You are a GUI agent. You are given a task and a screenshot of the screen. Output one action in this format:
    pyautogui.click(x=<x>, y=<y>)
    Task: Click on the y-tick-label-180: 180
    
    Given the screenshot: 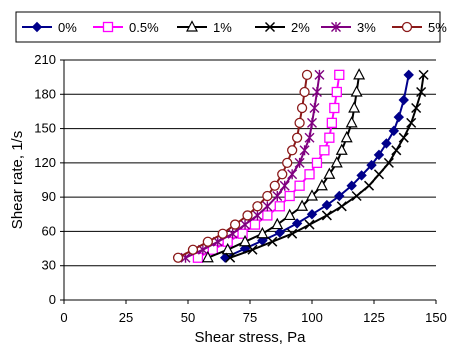 What is the action you would take?
    pyautogui.click(x=45, y=93)
    